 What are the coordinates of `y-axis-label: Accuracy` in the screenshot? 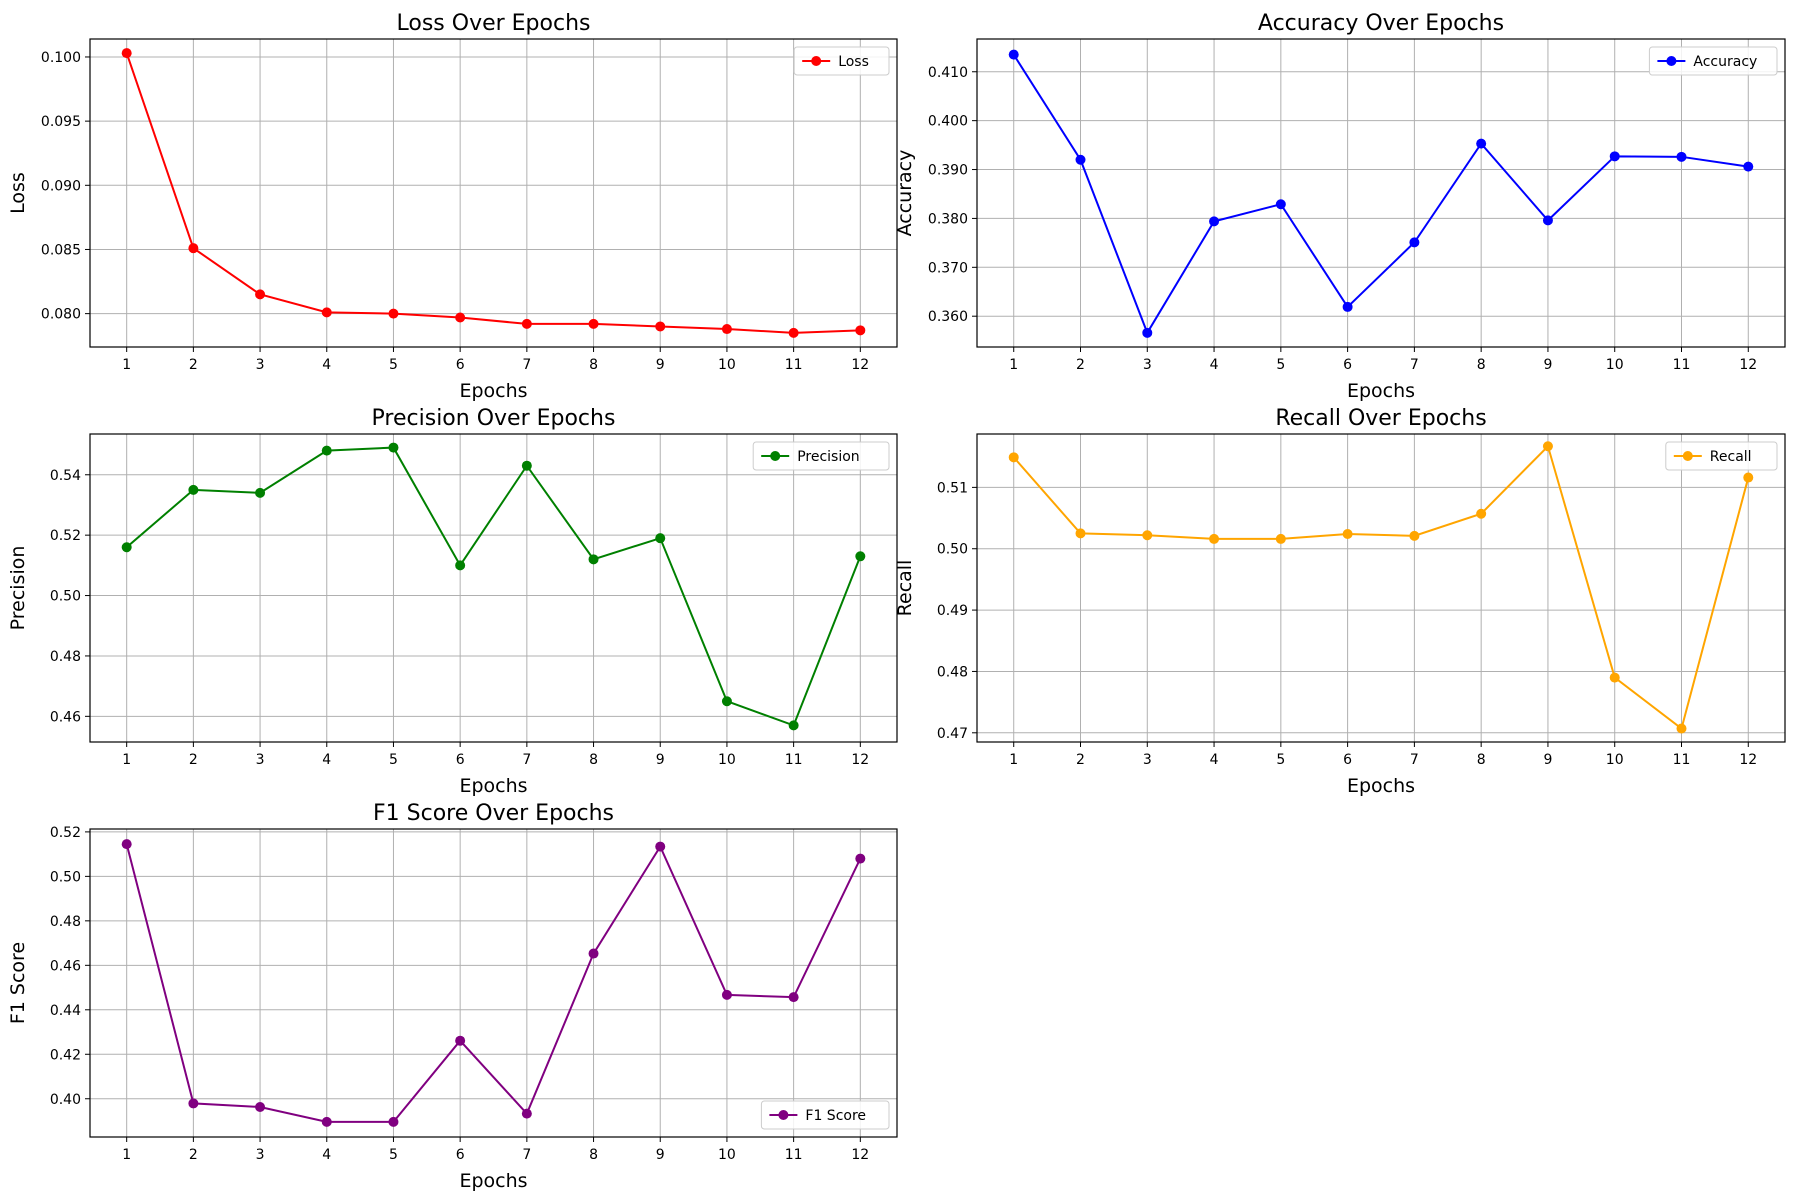 It's located at (905, 193).